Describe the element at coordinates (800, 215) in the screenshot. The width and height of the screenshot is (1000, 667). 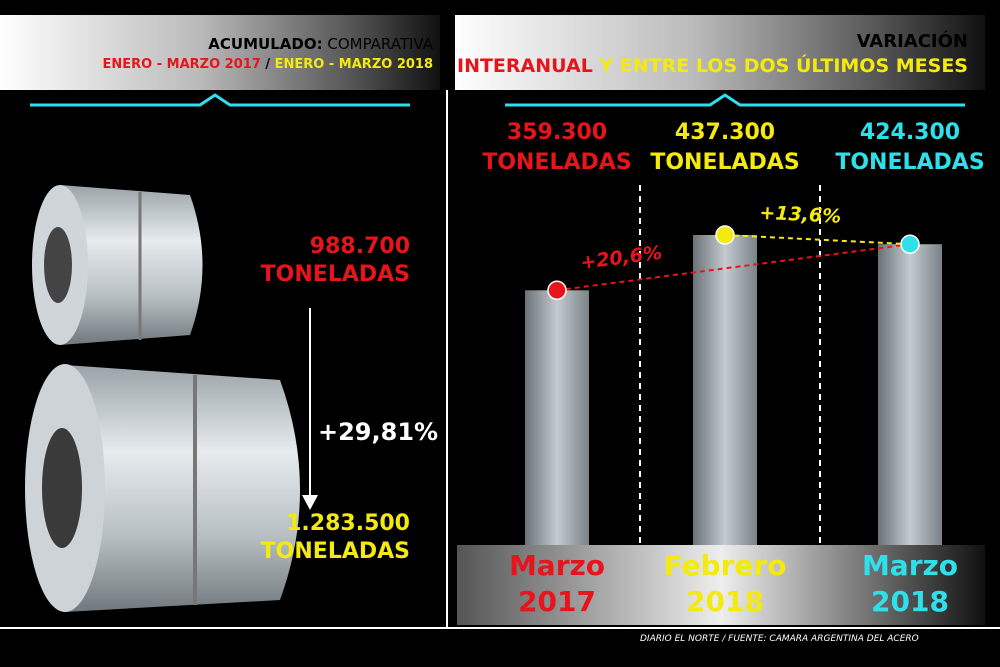
I see `change-annotation: +13,6%` at that location.